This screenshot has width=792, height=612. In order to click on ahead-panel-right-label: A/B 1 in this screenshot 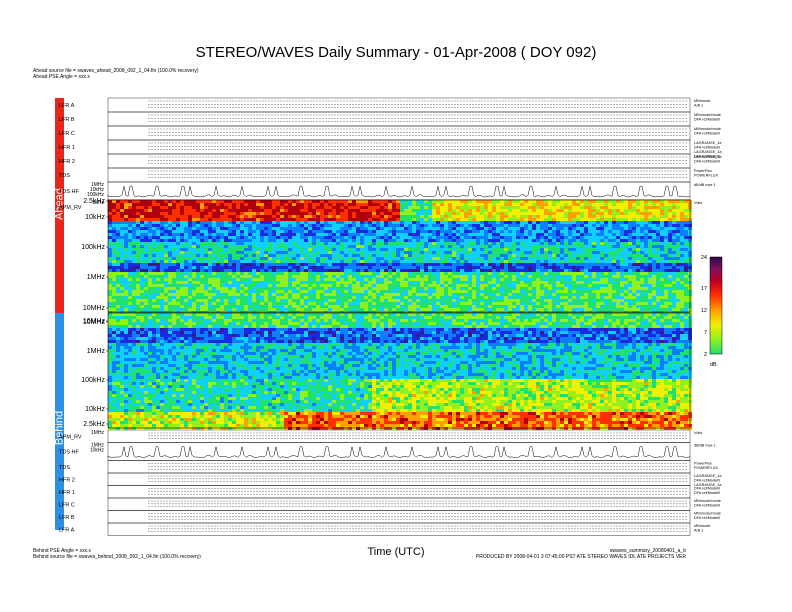, I will do `click(698, 106)`.